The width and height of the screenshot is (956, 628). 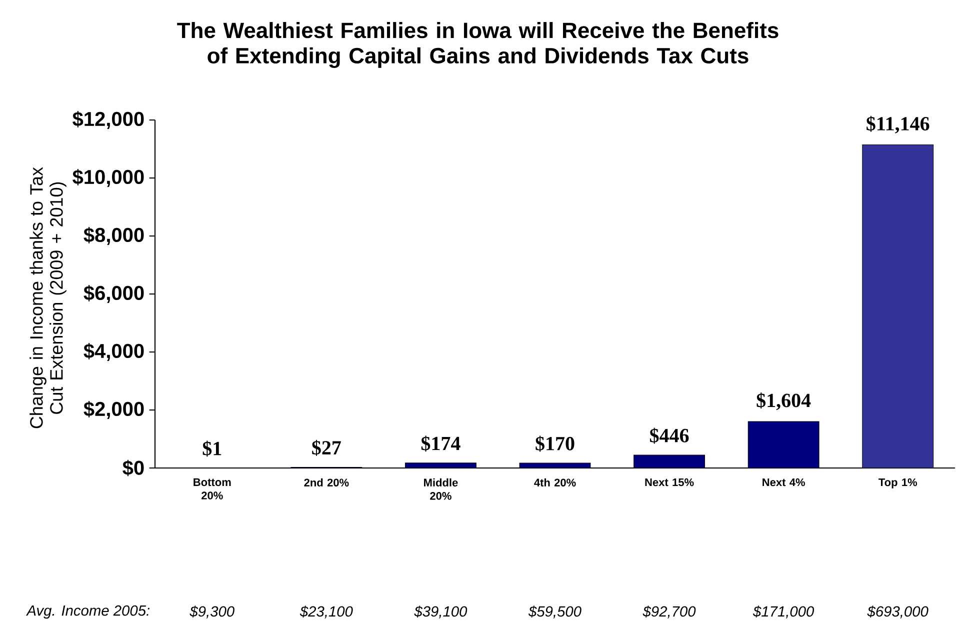 What do you see at coordinates (133, 468) in the screenshot?
I see `y-tick-label: $0` at bounding box center [133, 468].